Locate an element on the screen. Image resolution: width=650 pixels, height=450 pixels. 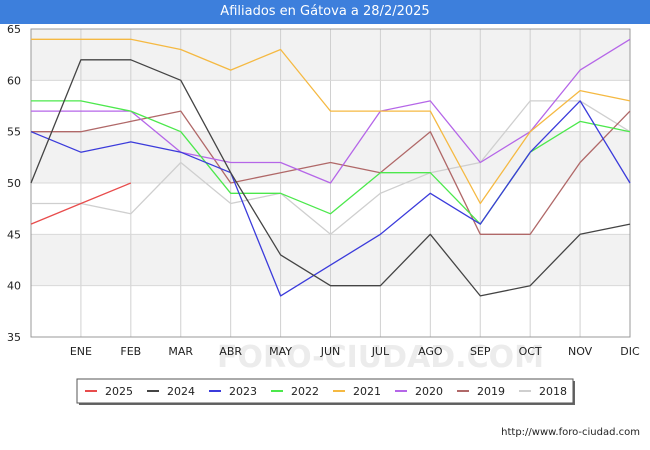
x-tick-label: ABR is located at coordinates (230, 351).